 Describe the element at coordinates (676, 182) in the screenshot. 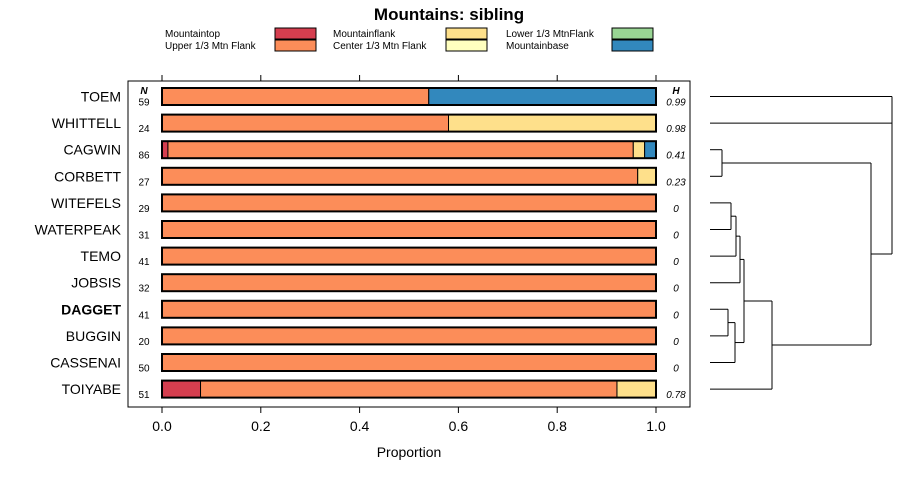

I see `h-value: 0.23` at that location.